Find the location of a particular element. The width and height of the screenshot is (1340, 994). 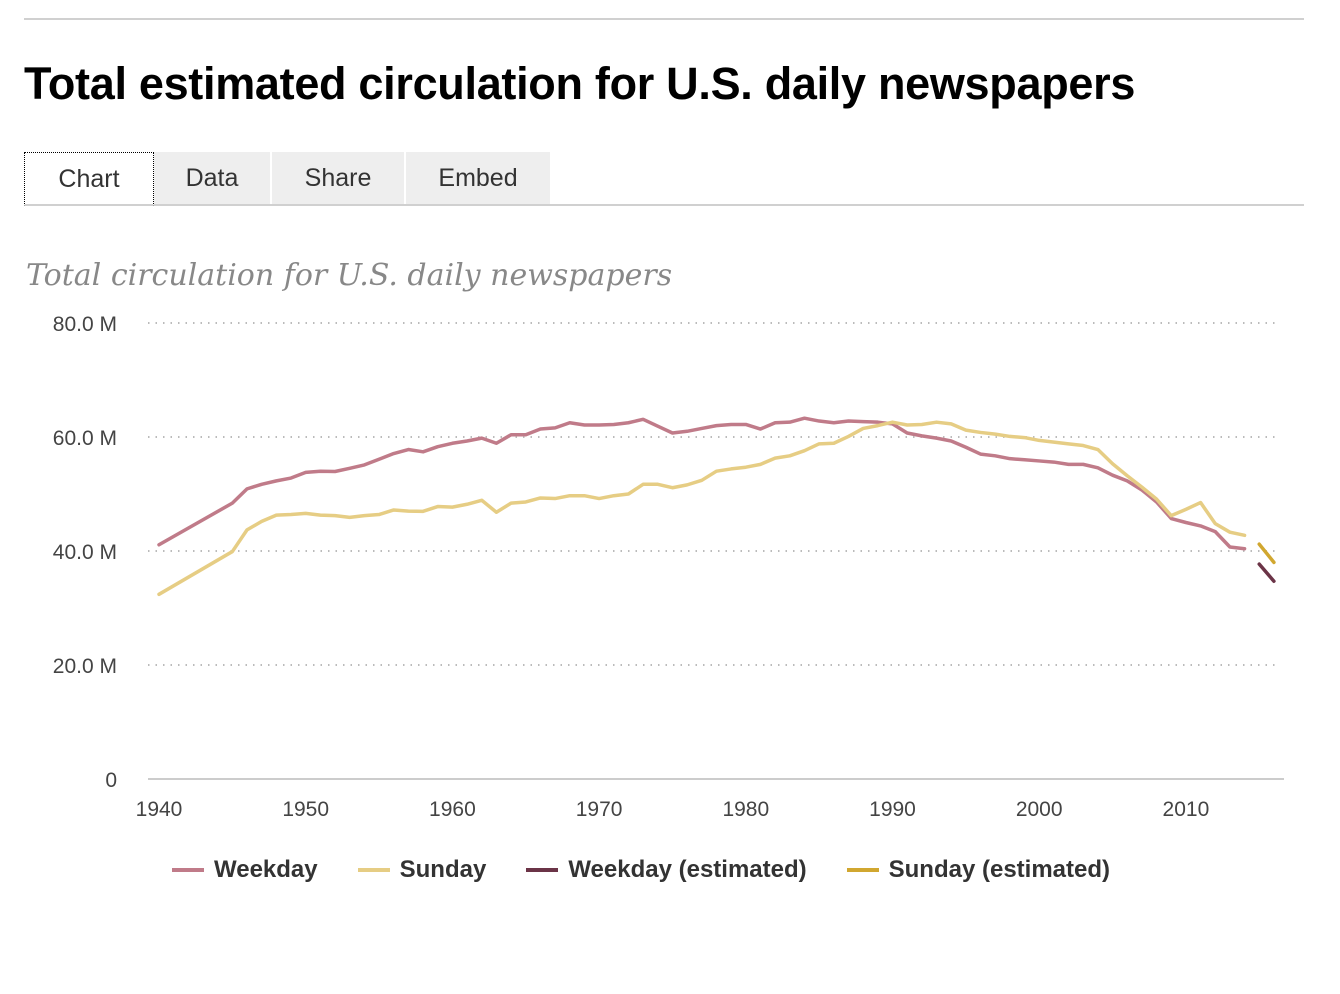

legend-item-sunday-estimated: Sunday (estimated) is located at coordinates (978, 870).